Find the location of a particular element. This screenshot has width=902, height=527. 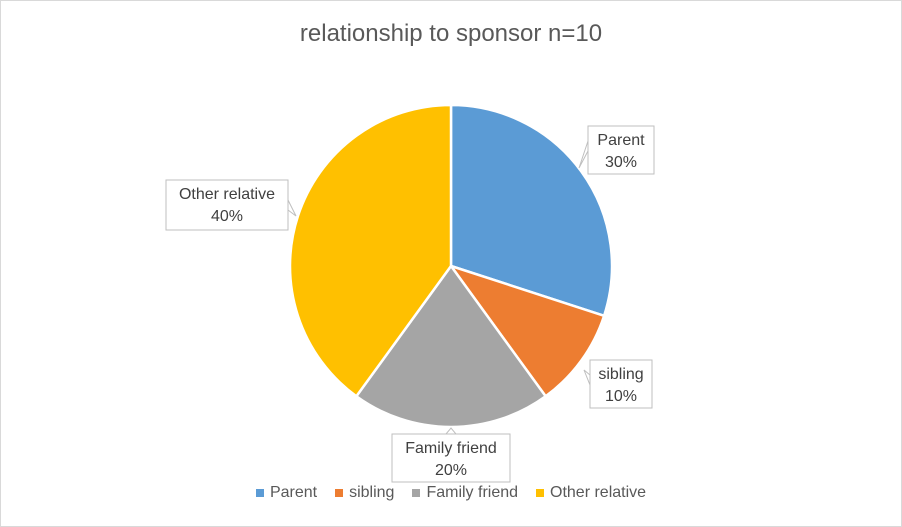

legend-item-sibling: sibling is located at coordinates (364, 493).